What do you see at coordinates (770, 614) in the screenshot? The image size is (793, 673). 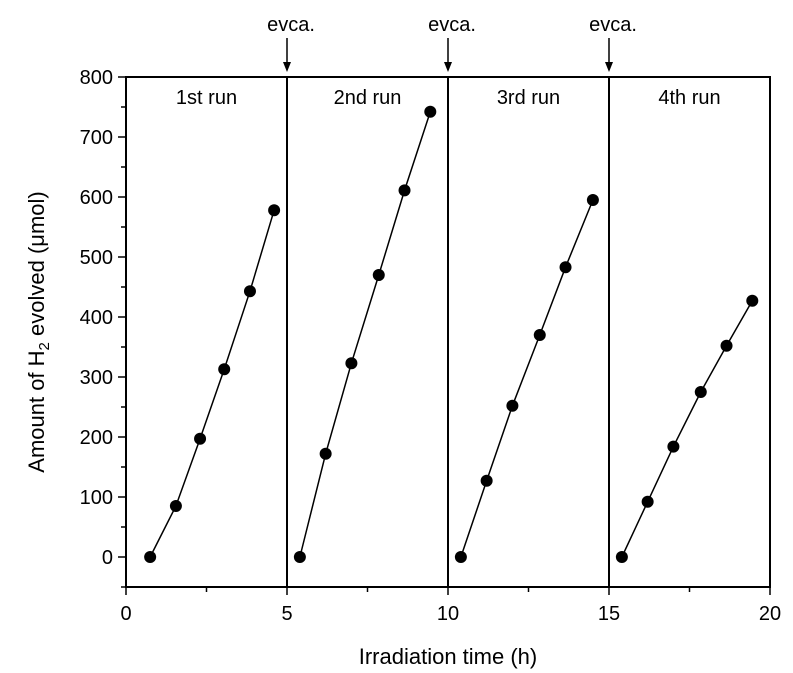 I see `x-tick-label: 20` at bounding box center [770, 614].